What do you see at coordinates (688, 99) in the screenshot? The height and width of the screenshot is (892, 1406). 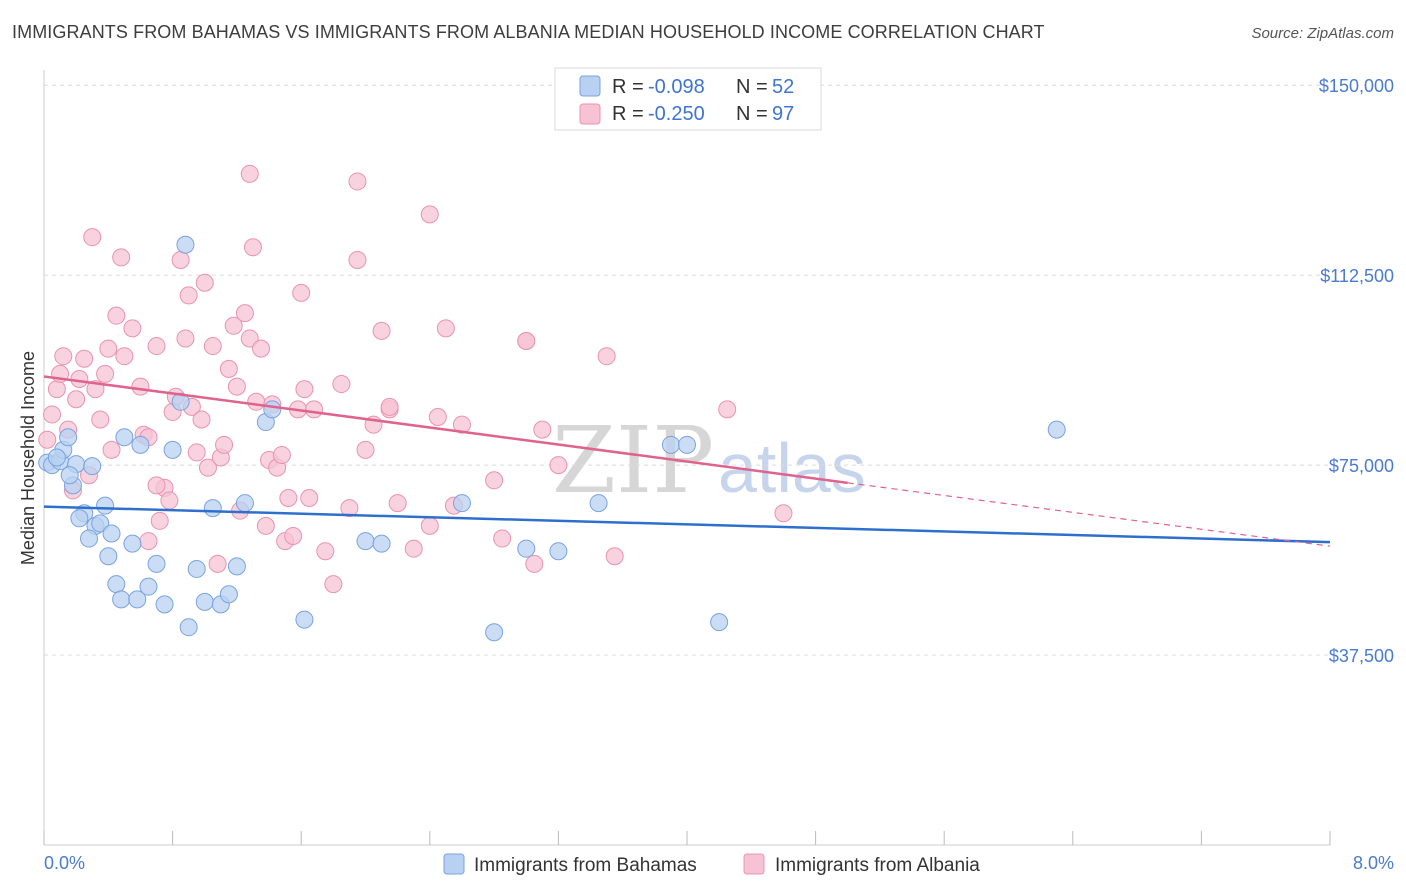 I see `stats-legend: R = -0.098 N = 52 R = -0.250 N = 97` at bounding box center [688, 99].